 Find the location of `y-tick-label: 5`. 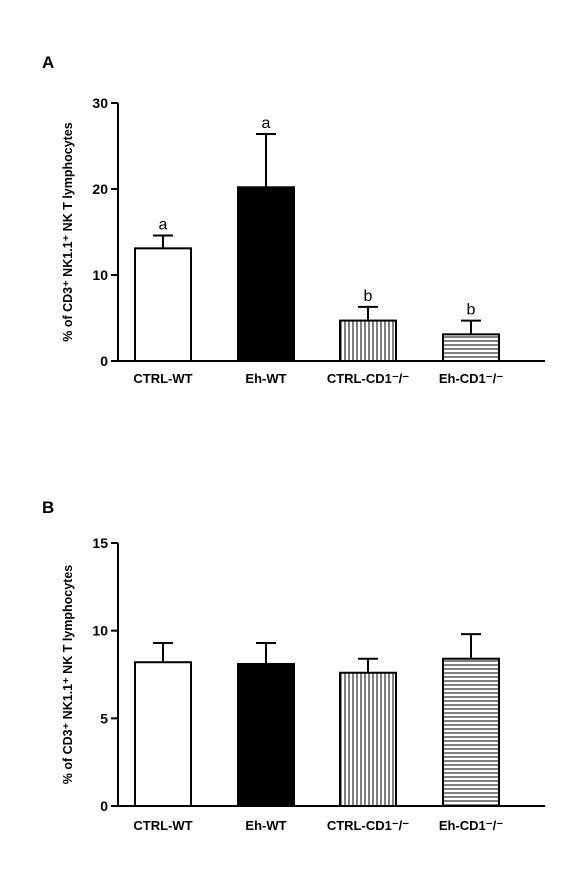

y-tick-label: 5 is located at coordinates (104, 718).